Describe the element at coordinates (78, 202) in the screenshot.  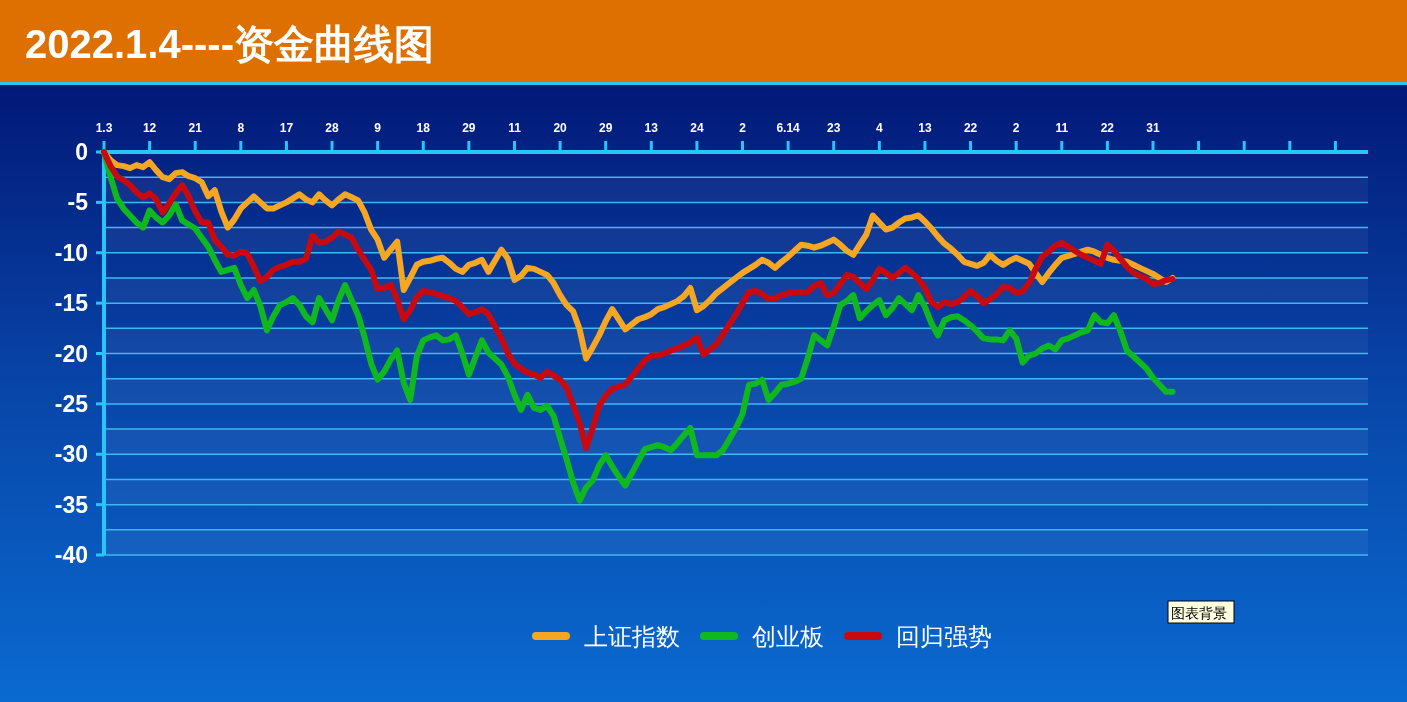
I see `y-tick-label: -5` at that location.